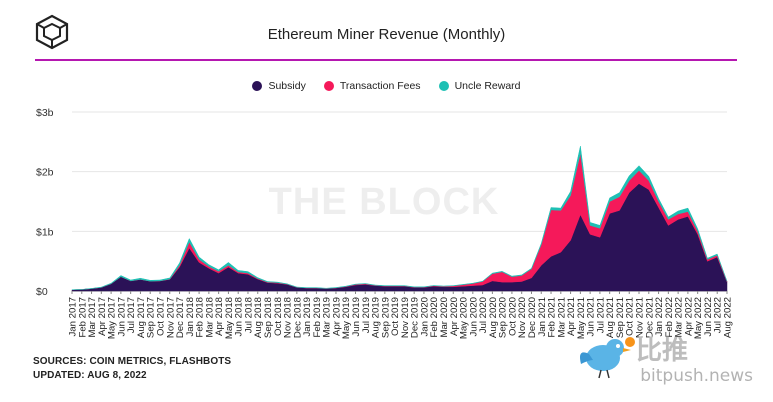 Image resolution: width=773 pixels, height=402 pixels. What do you see at coordinates (229, 318) in the screenshot?
I see `x-tick-label: May 2018` at bounding box center [229, 318].